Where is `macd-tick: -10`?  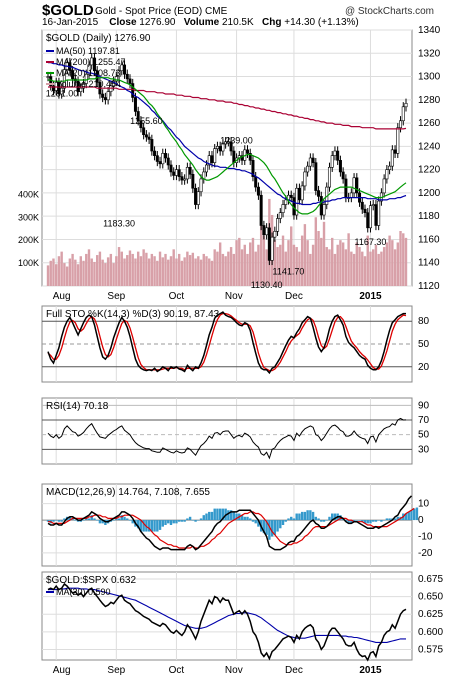
macd-tick: -10 is located at coordinates (425, 536).